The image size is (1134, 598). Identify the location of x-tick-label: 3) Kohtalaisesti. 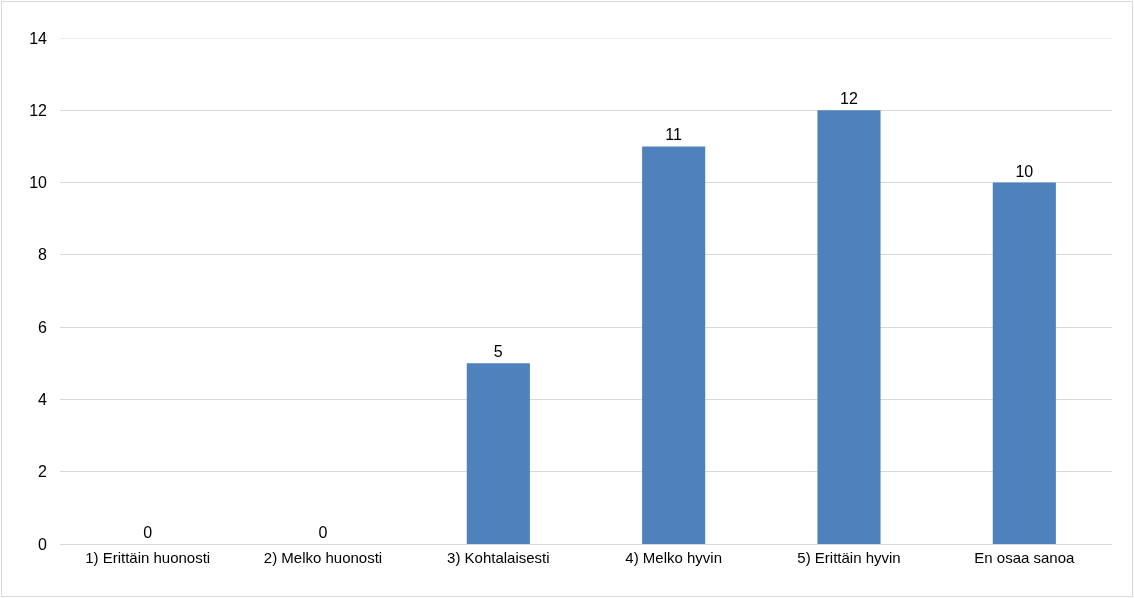
(498, 557).